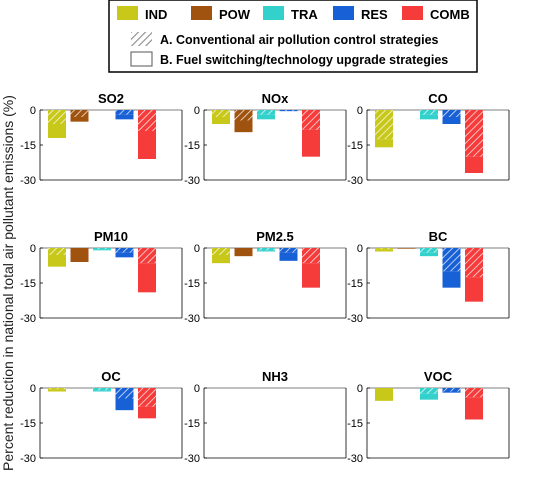 The image size is (535, 500). I want to click on solid-swatch, so click(141, 59).